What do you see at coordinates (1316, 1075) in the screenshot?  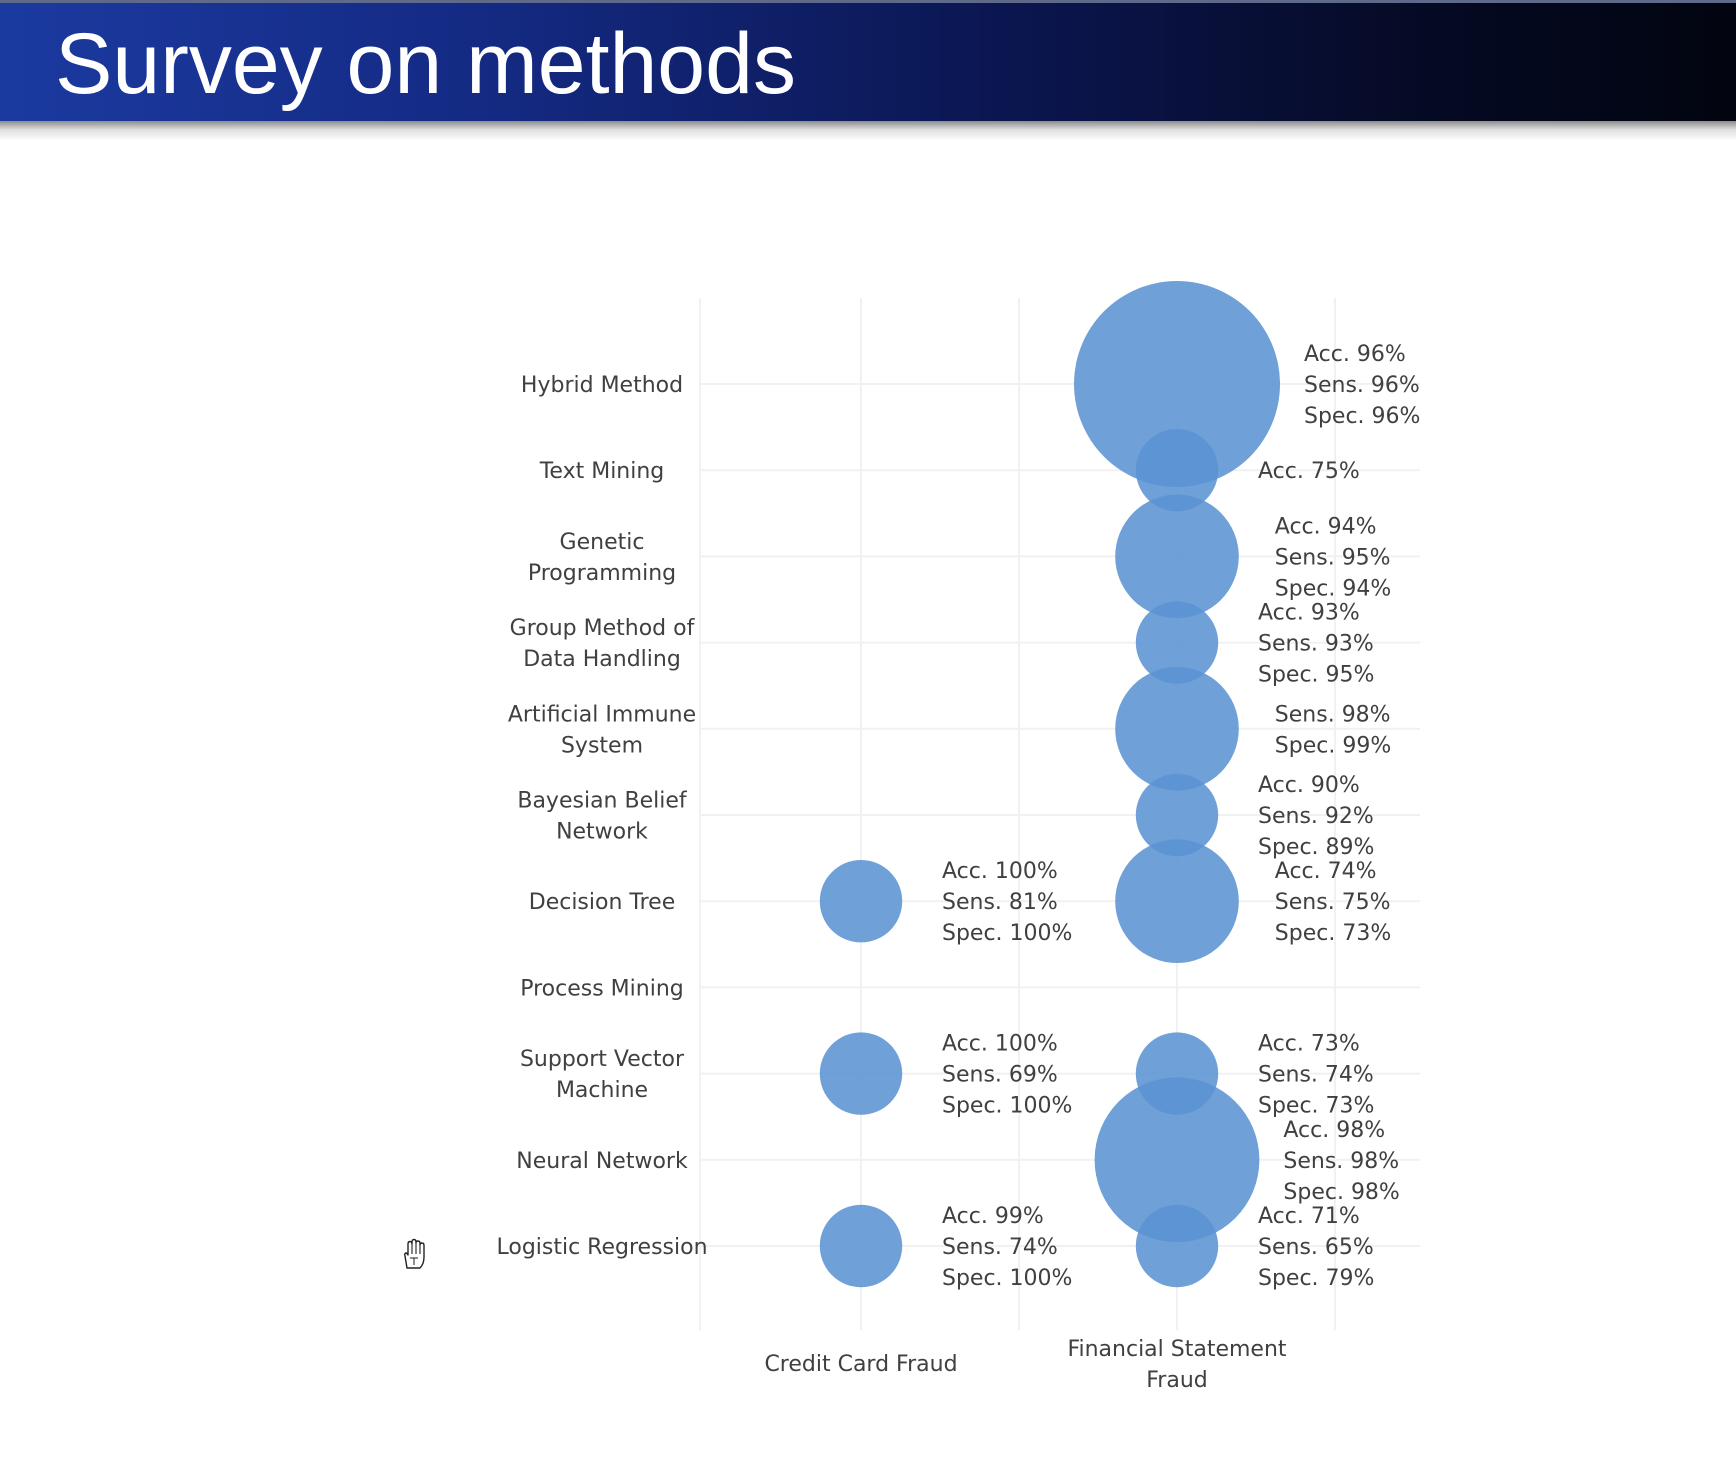 I see `bubble-data-label: Acc. 73% Sens. 74% Spec. 73%` at bounding box center [1316, 1075].